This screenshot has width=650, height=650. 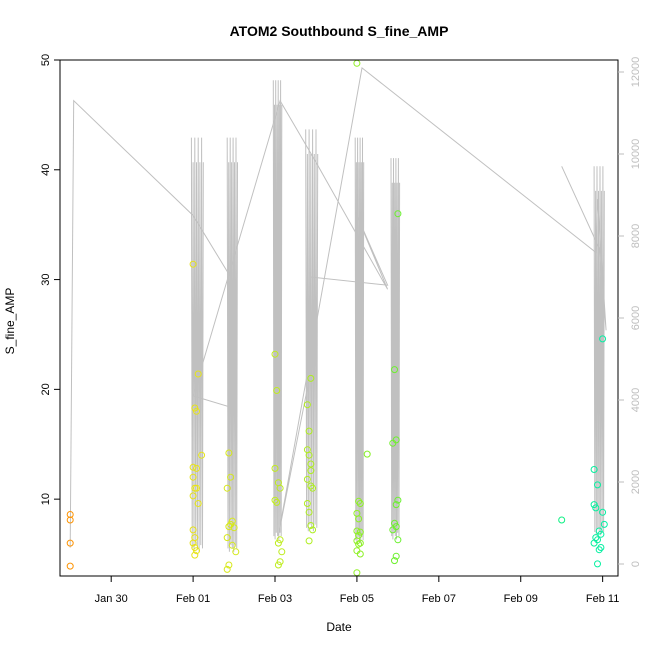 I want to click on y-tick-label: 40, so click(x=46, y=170).